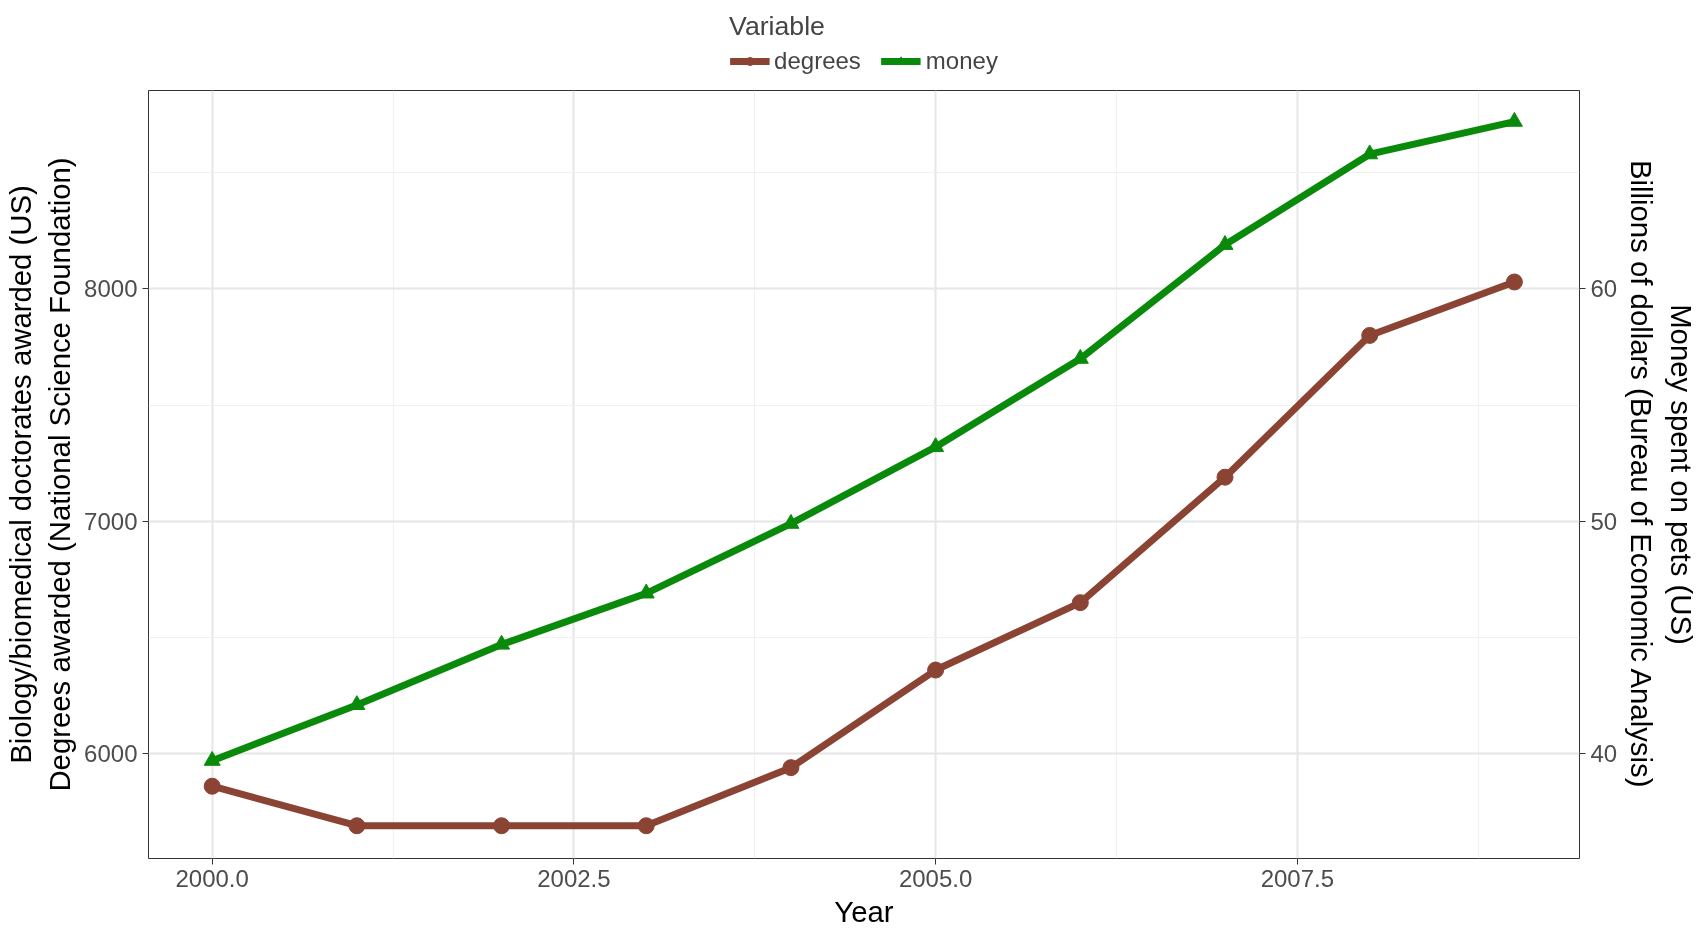 This screenshot has height=935, width=1707. What do you see at coordinates (935, 878) in the screenshot?
I see `x-tick-label: 2005.0` at bounding box center [935, 878].